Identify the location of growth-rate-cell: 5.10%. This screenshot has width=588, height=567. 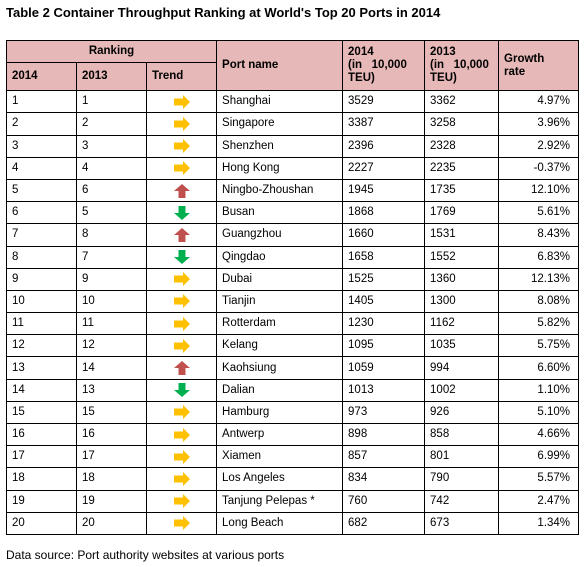
(539, 412).